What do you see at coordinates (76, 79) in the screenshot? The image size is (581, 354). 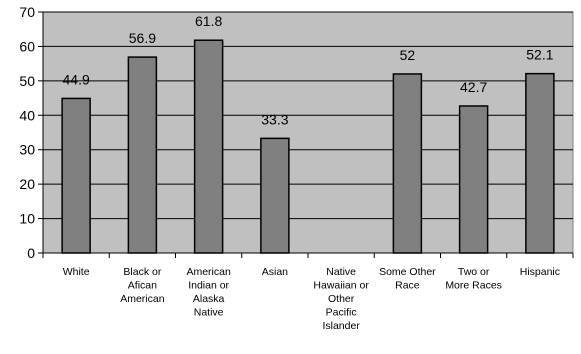 I see `data-label: 44.9` at bounding box center [76, 79].